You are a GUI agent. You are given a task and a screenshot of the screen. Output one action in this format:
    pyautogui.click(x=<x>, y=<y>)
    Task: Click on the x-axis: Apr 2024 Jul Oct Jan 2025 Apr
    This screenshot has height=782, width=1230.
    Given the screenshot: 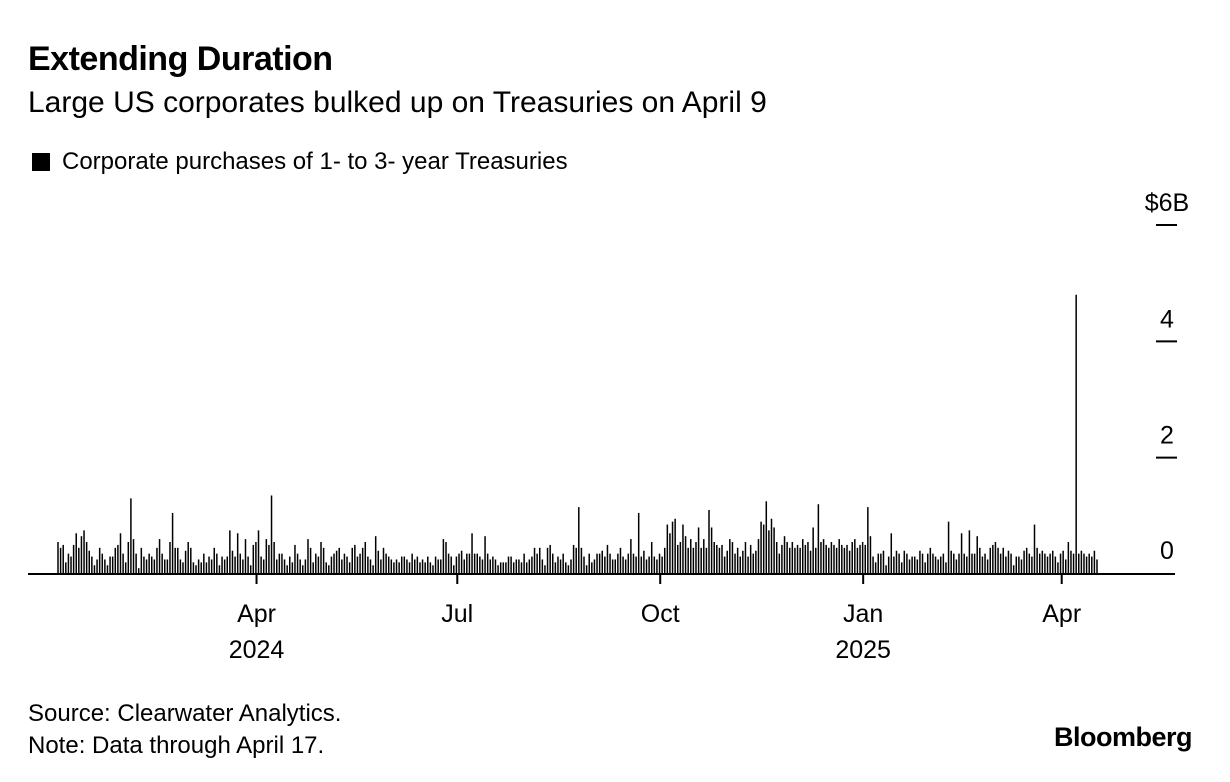 What is the action you would take?
    pyautogui.click(x=601, y=618)
    